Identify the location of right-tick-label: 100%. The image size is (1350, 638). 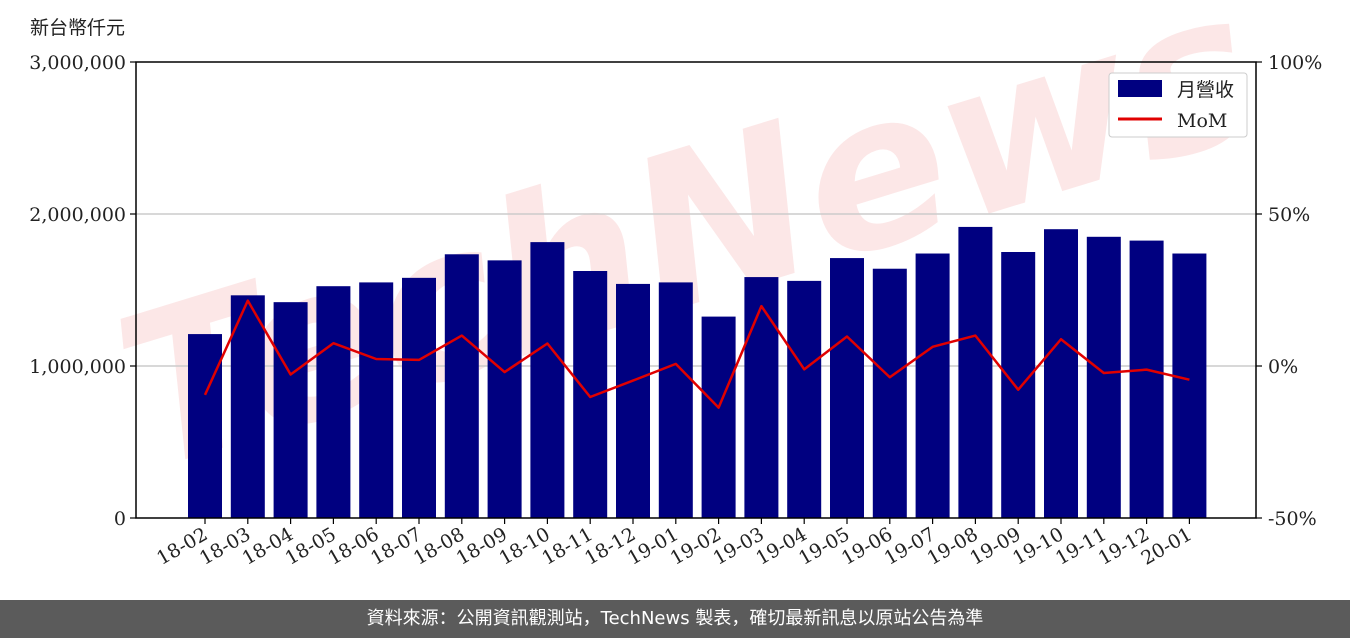
(1295, 63).